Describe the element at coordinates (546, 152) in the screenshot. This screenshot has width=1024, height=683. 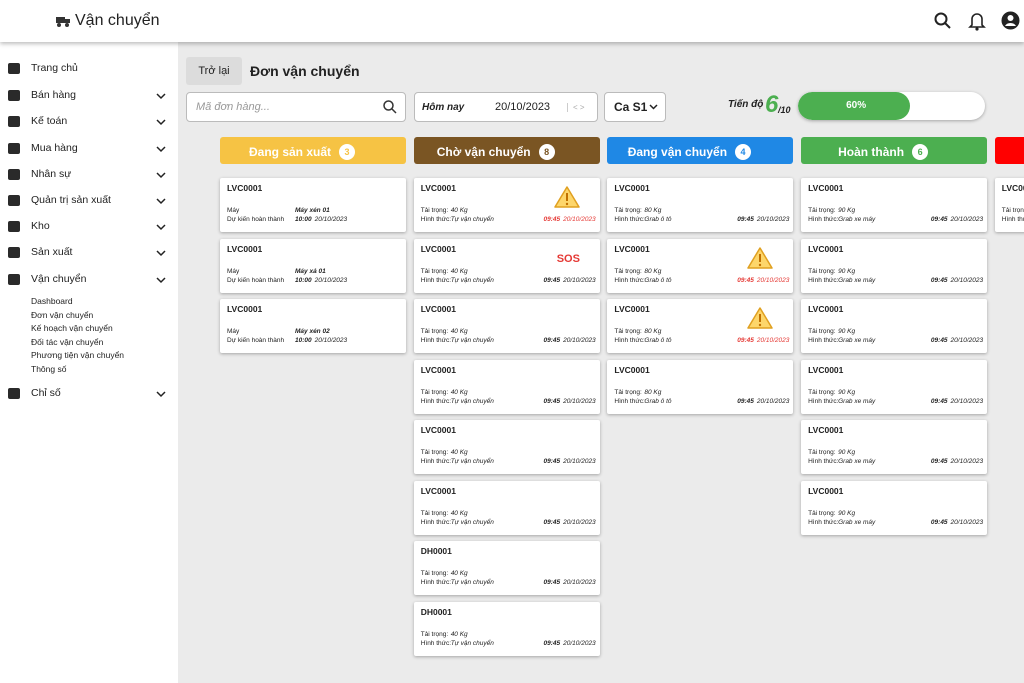
I see `column-count: 8` at that location.